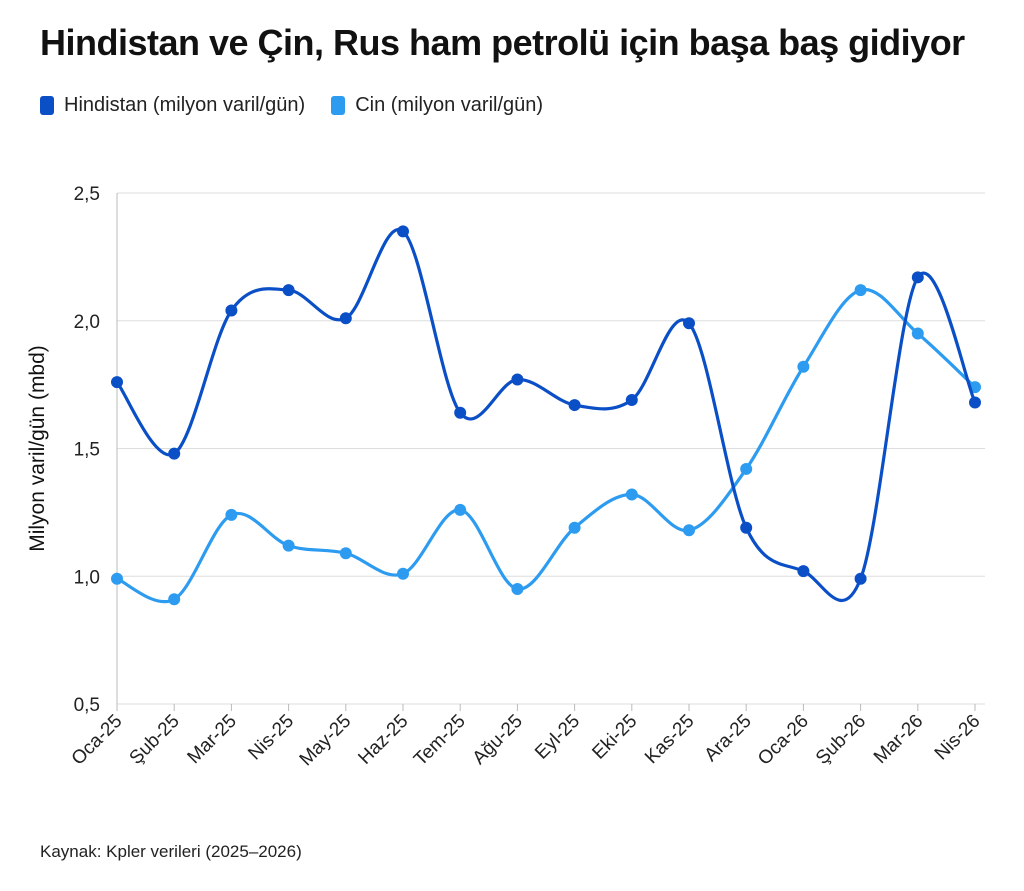 The height and width of the screenshot is (891, 1024). What do you see at coordinates (338, 105) in the screenshot?
I see `legend-swatch-china` at bounding box center [338, 105].